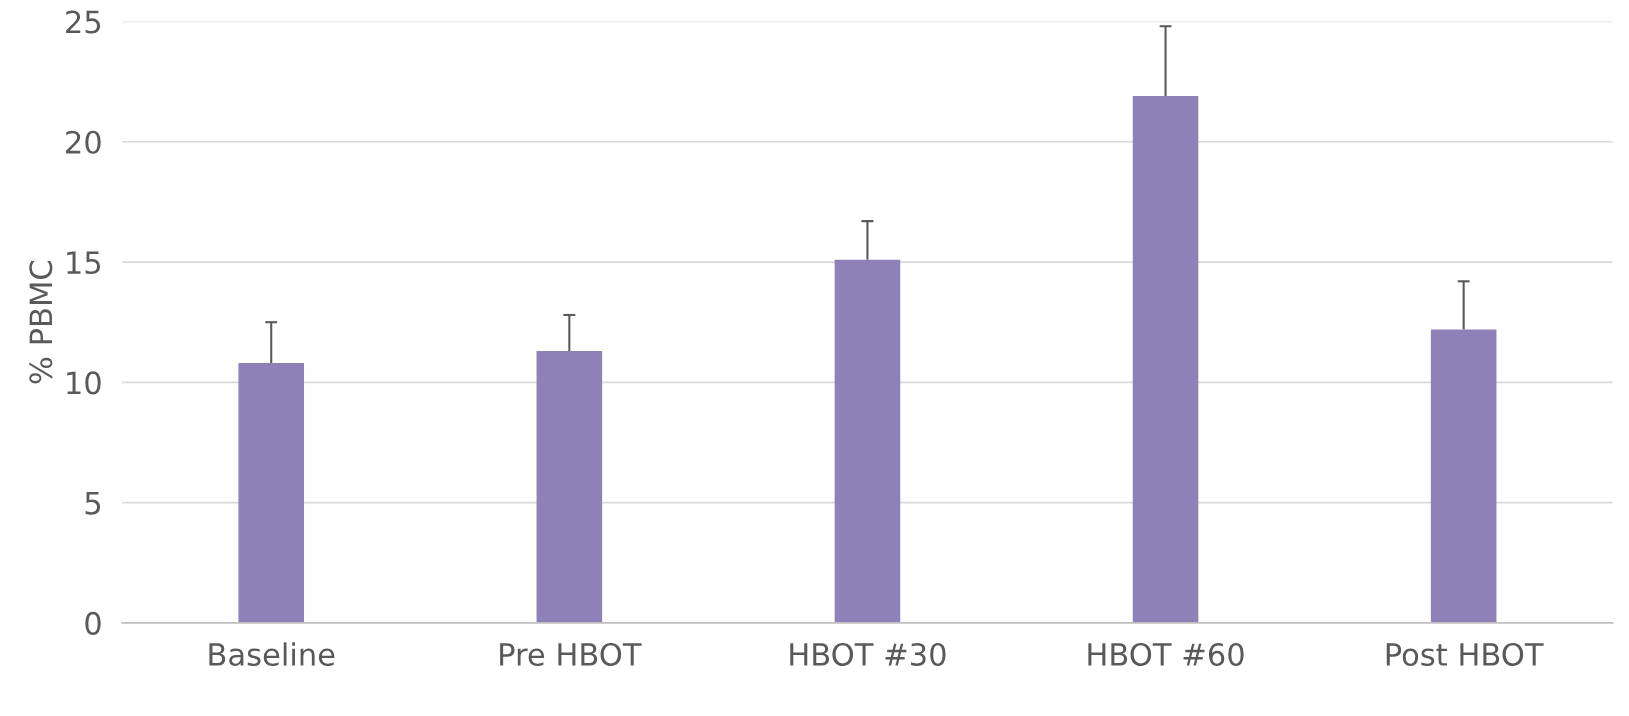  What do you see at coordinates (93, 623) in the screenshot?
I see `y-tick-label: 0` at bounding box center [93, 623].